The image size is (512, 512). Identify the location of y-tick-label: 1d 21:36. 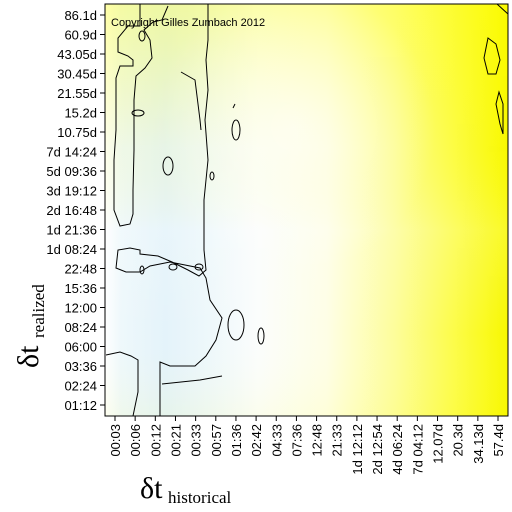
(71, 230).